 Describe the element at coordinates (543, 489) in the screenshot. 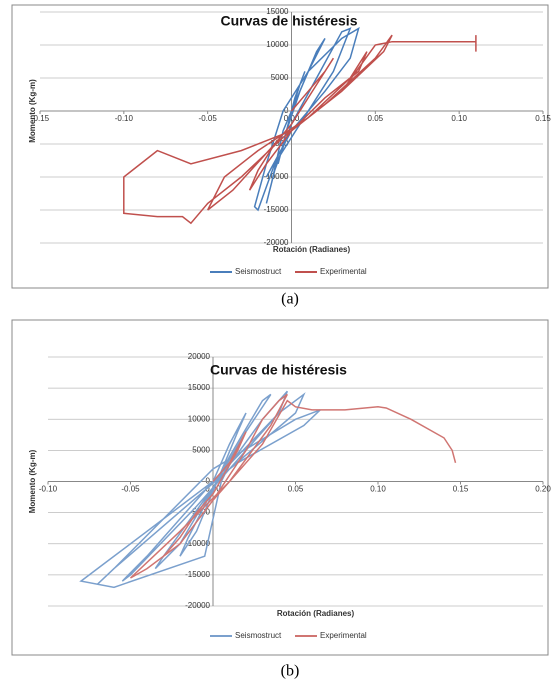

I see `x-tick-label: 0.20` at that location.